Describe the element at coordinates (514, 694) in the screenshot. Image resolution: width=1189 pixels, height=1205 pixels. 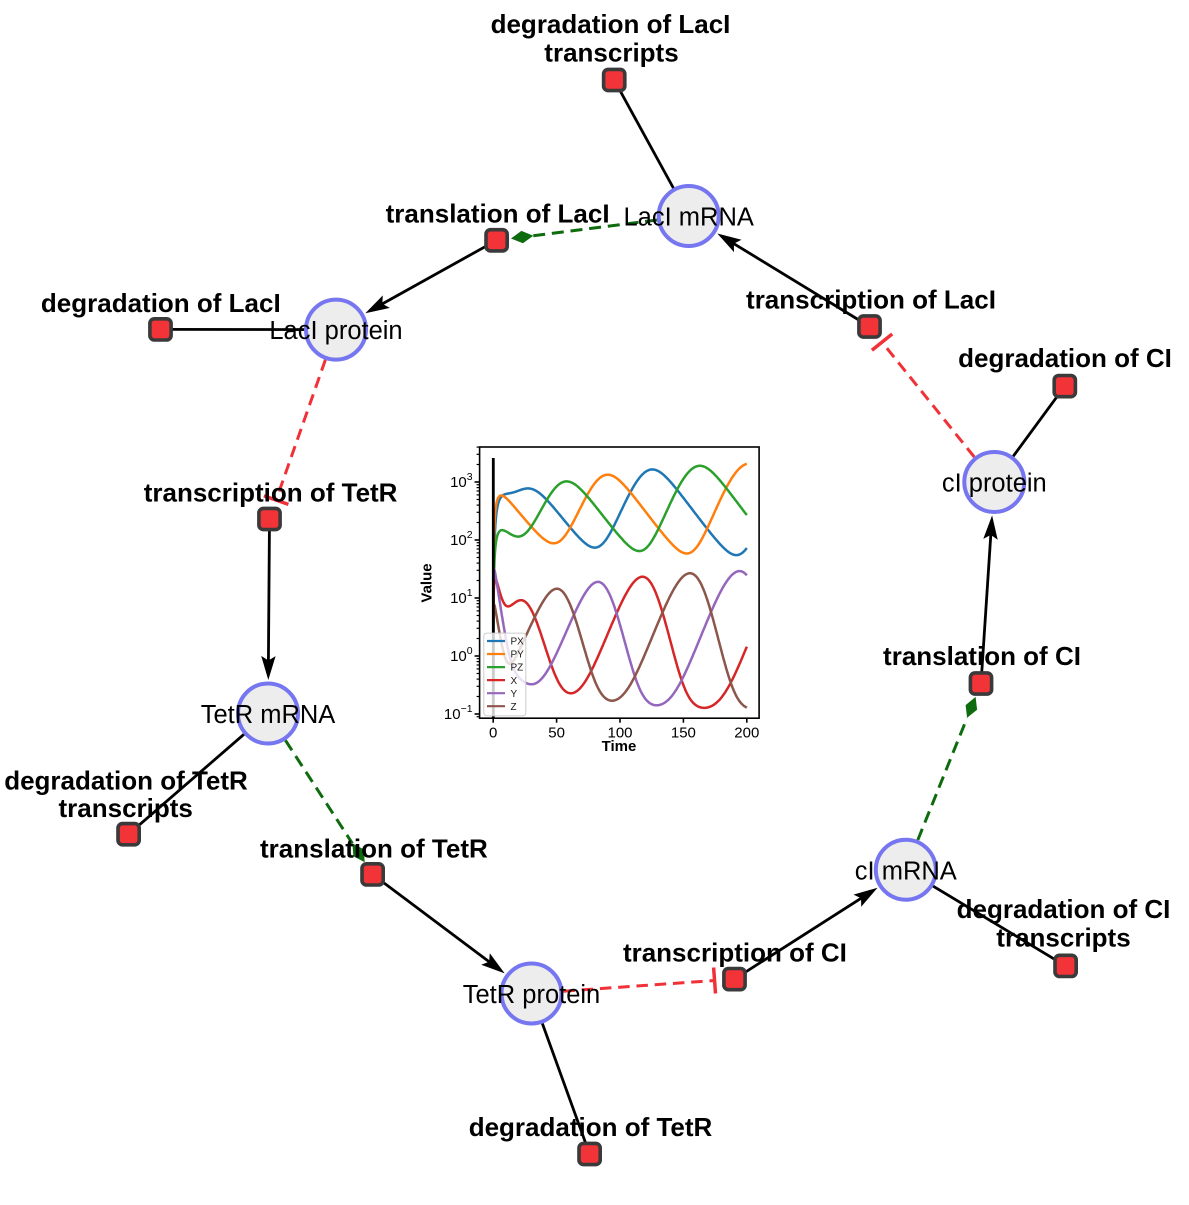
I see `svg-text: Y` at that location.